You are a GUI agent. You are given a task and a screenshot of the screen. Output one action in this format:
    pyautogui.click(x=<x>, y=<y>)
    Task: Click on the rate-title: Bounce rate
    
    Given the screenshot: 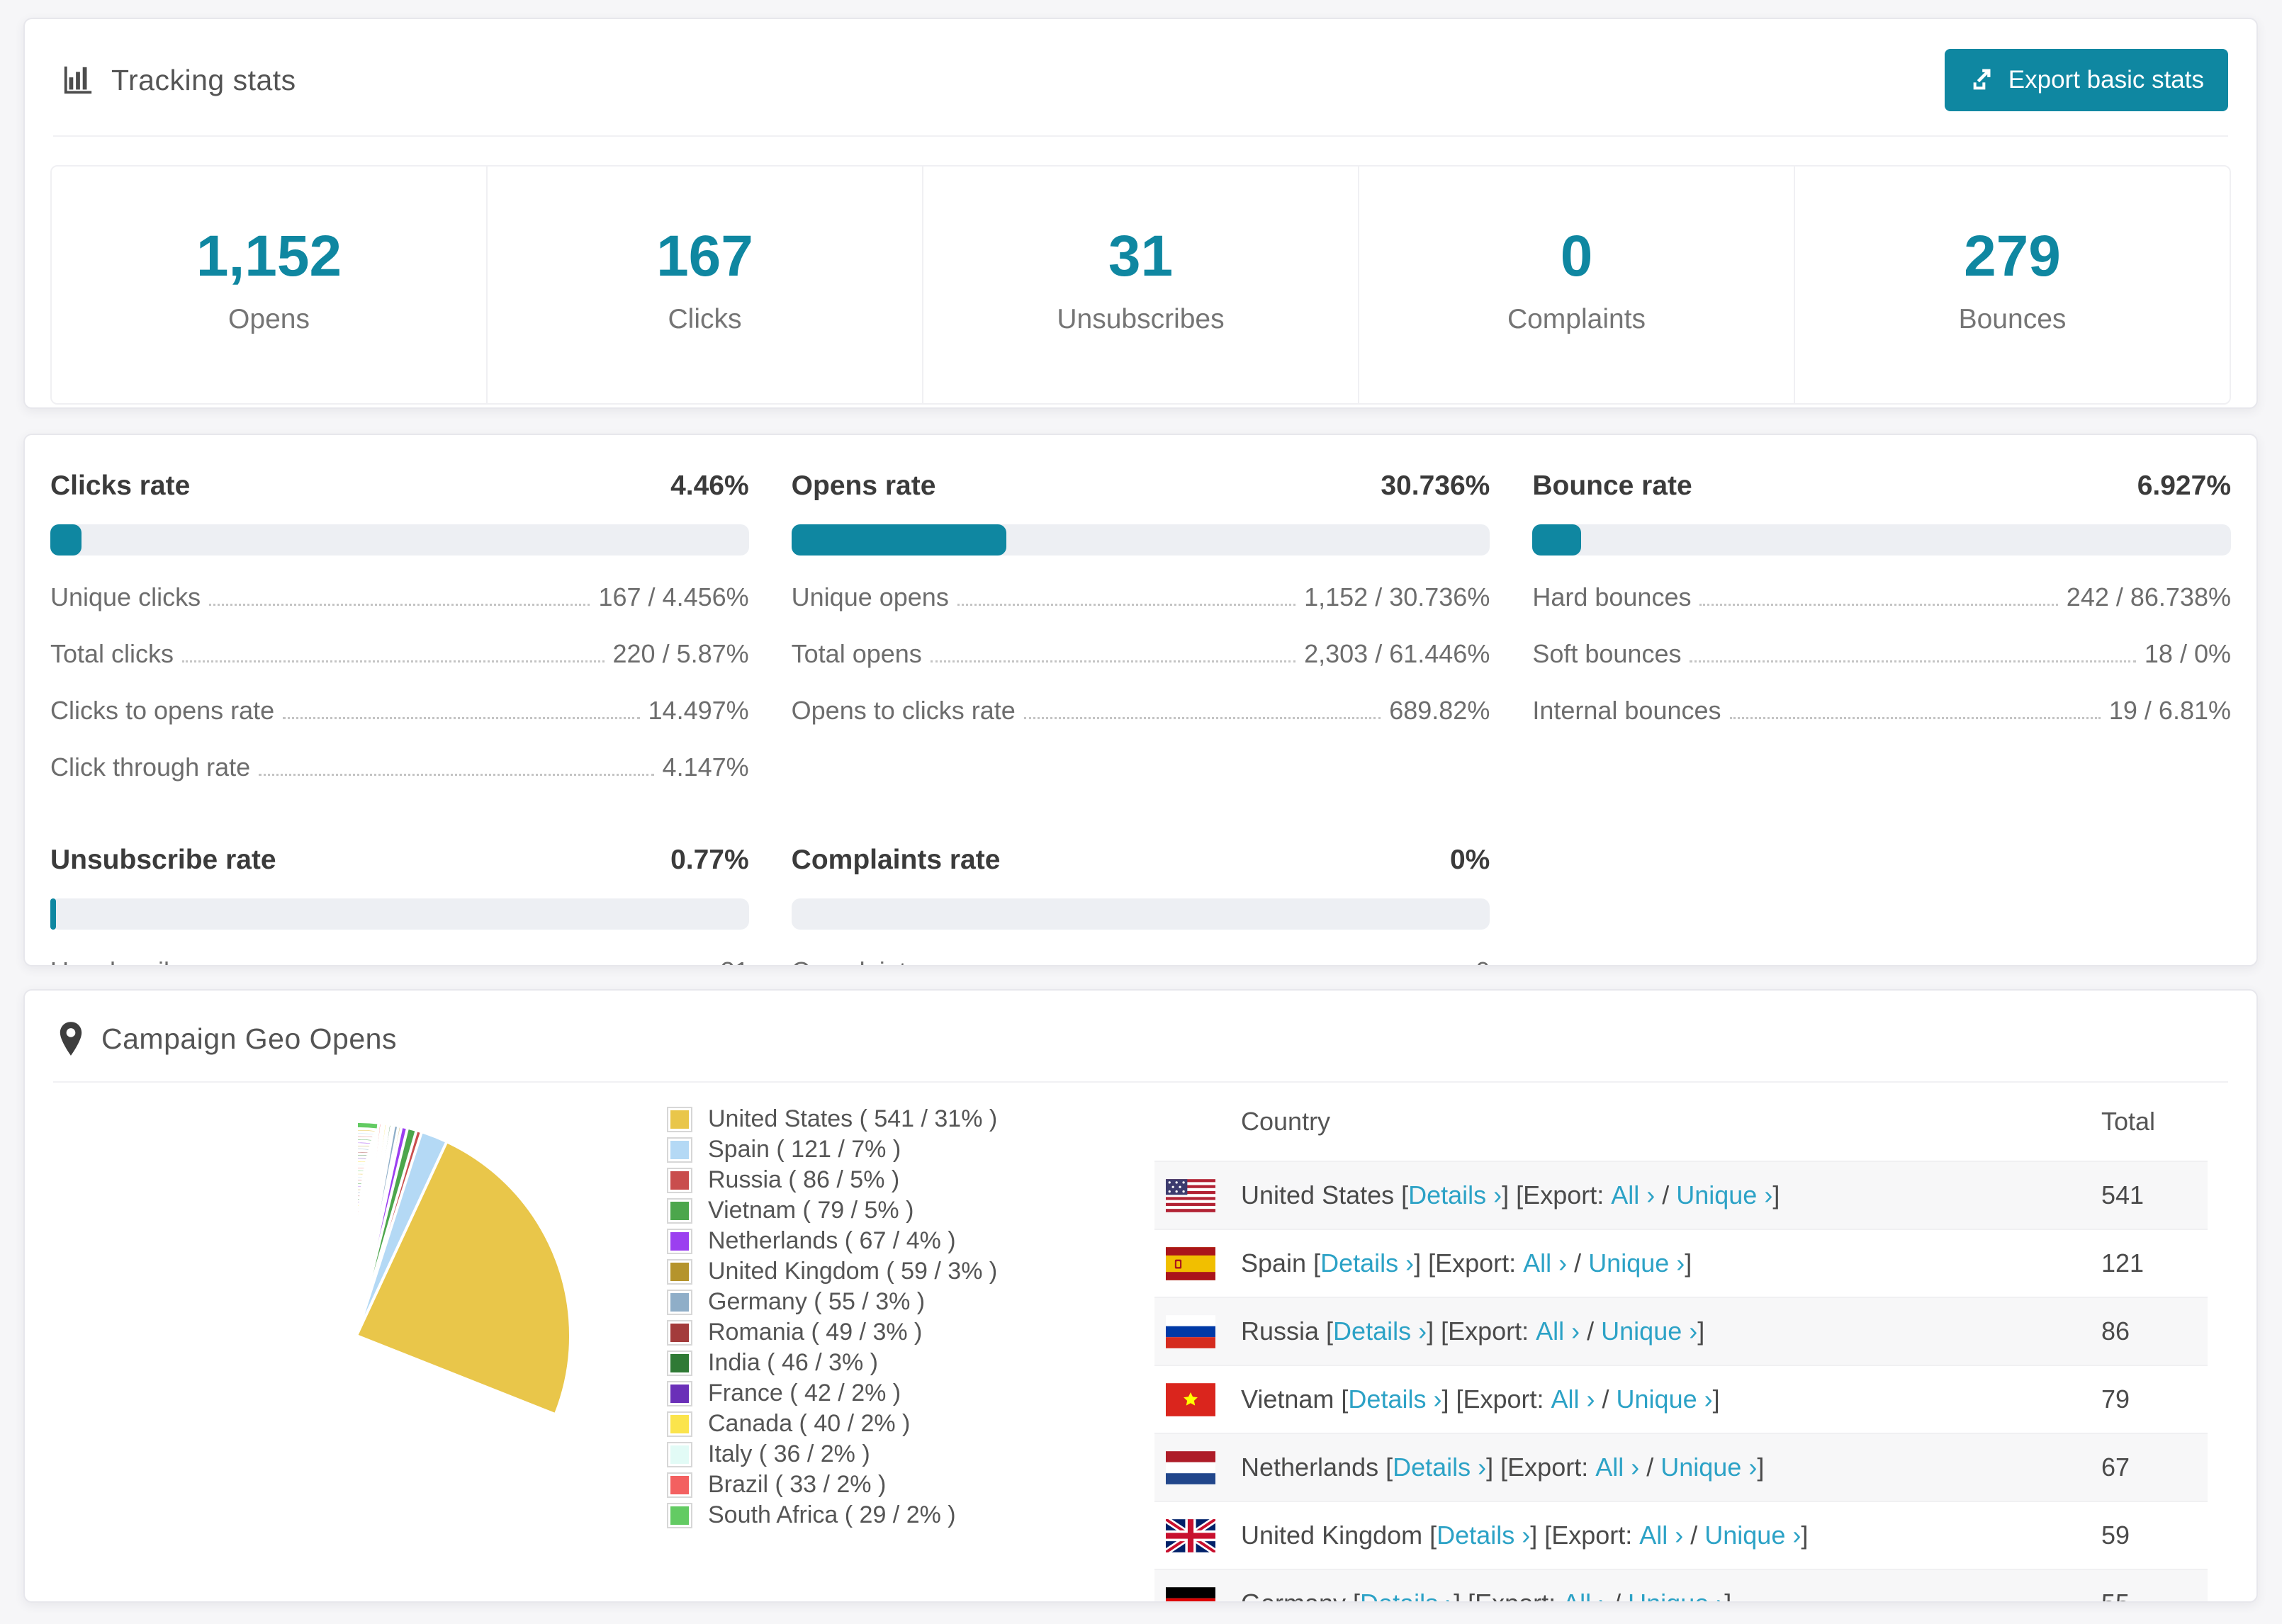 What is the action you would take?
    pyautogui.click(x=1612, y=486)
    